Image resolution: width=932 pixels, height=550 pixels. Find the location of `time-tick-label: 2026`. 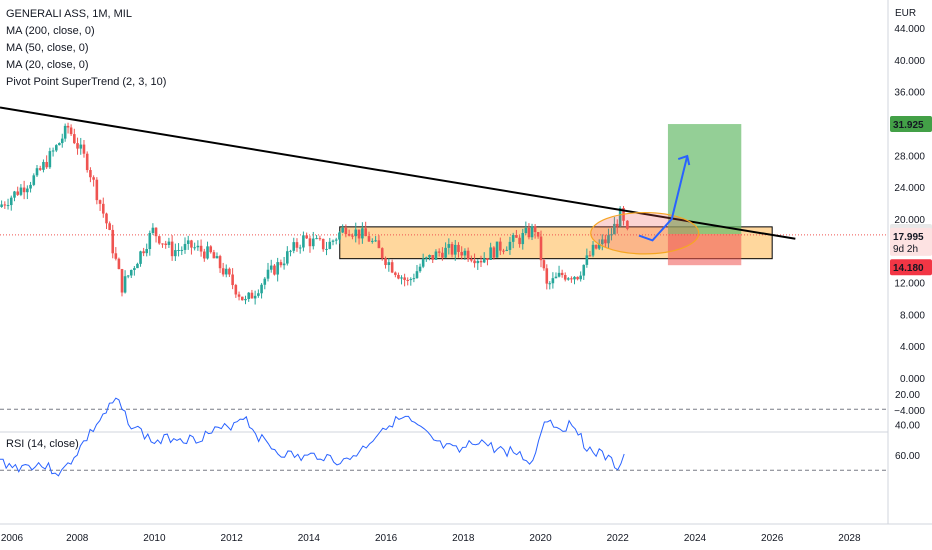

time-tick-label: 2026 is located at coordinates (772, 538).